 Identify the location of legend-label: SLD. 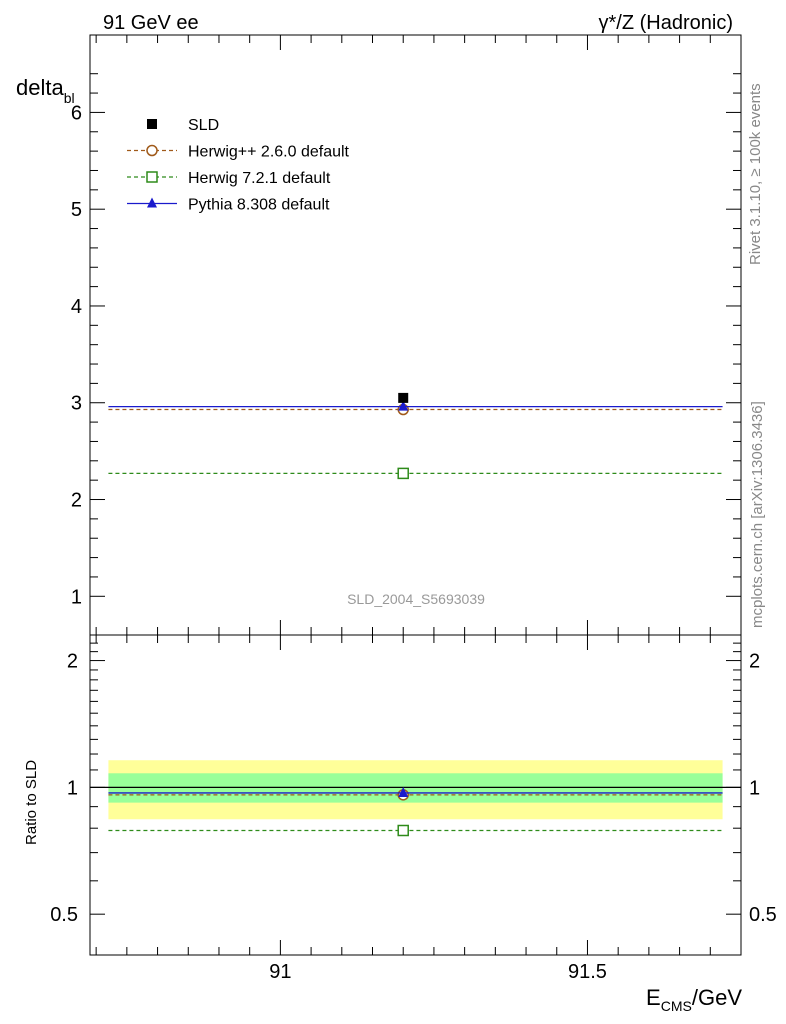
(203, 125).